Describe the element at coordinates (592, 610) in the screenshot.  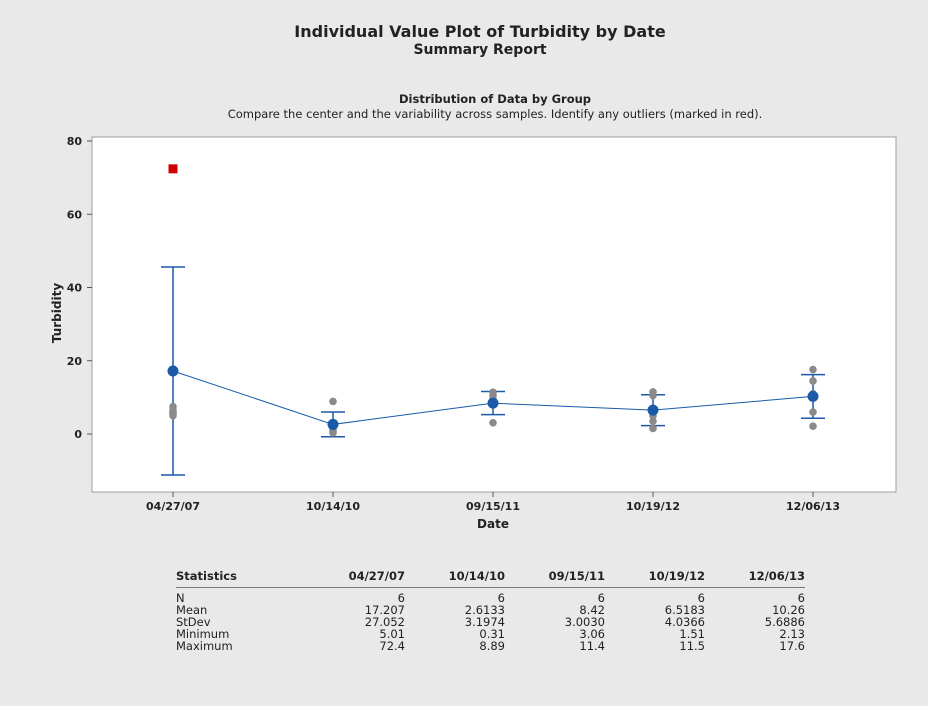
I see `statistics-cell: 8.42` at that location.